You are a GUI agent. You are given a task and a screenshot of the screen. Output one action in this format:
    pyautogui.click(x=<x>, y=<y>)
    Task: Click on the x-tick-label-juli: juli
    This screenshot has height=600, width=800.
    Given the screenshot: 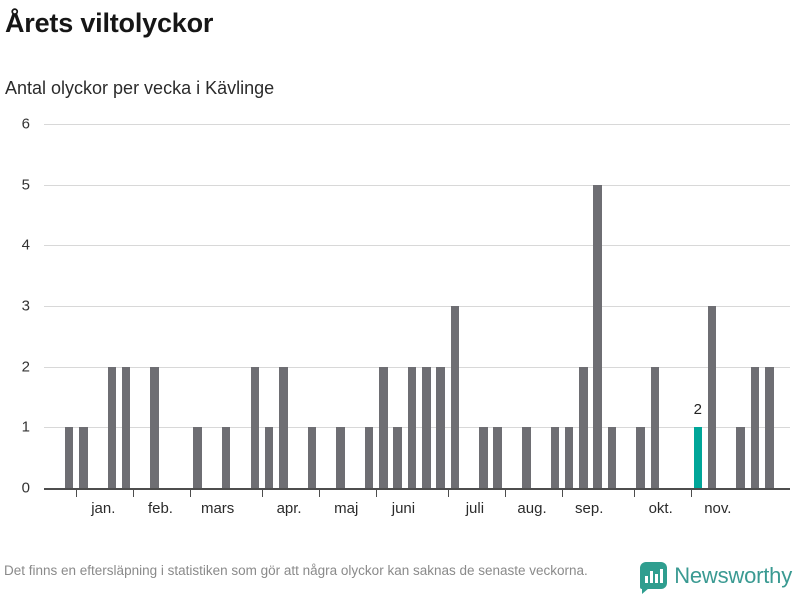 What is the action you would take?
    pyautogui.click(x=475, y=508)
    